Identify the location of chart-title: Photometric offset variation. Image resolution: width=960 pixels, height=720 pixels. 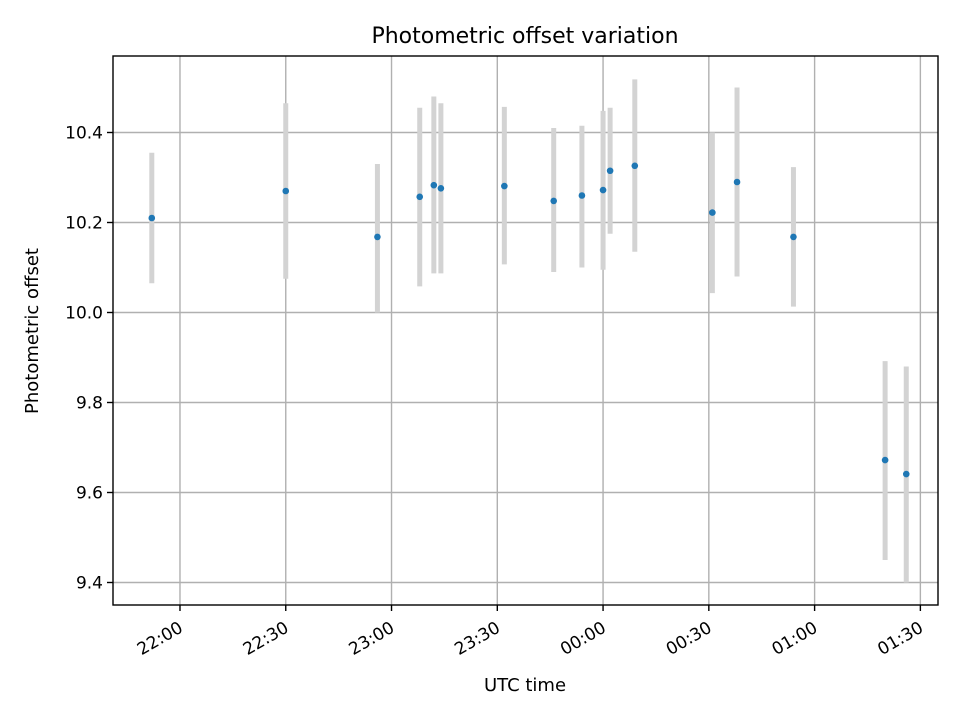
(524, 36).